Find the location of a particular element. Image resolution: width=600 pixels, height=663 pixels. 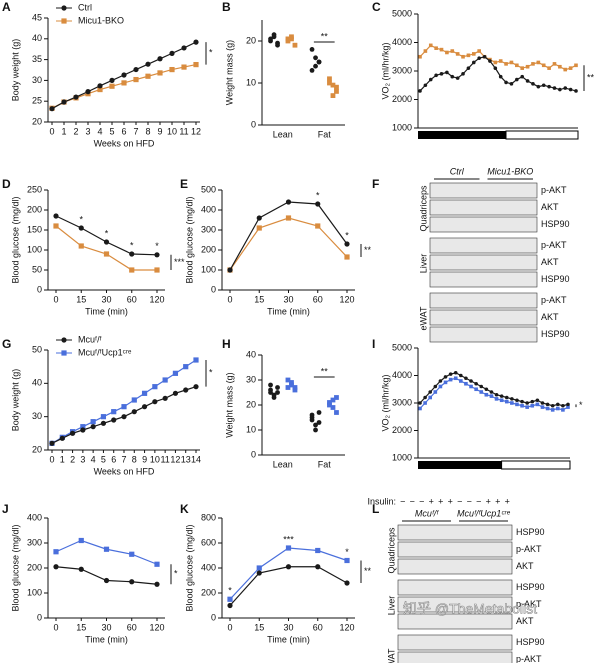

y-tick-label: 100 is located at coordinates (34, 592).